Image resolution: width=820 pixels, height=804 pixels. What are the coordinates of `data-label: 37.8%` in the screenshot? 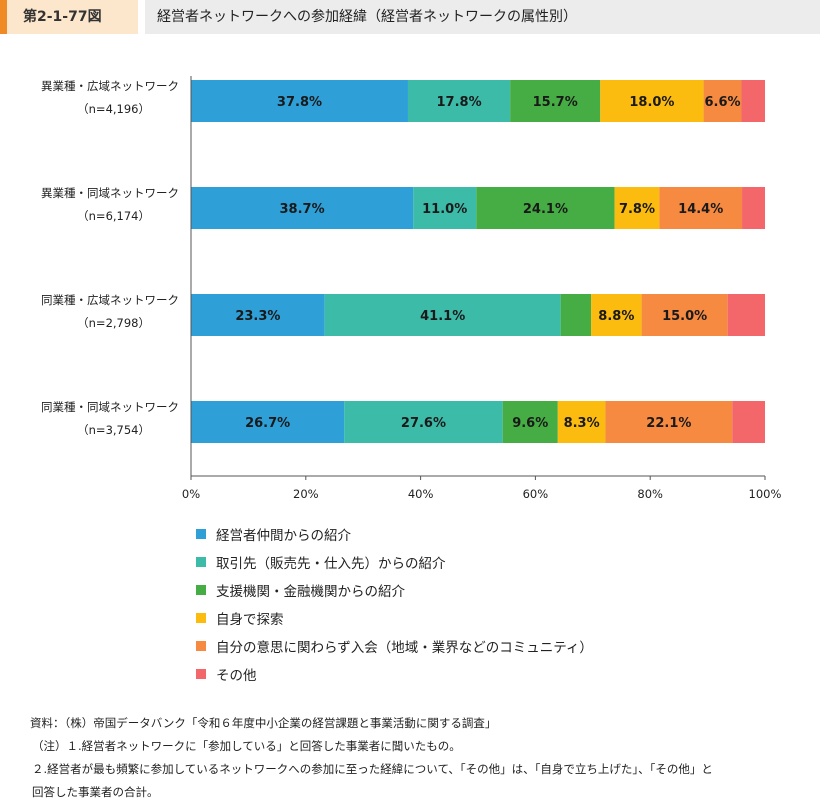 It's located at (299, 102).